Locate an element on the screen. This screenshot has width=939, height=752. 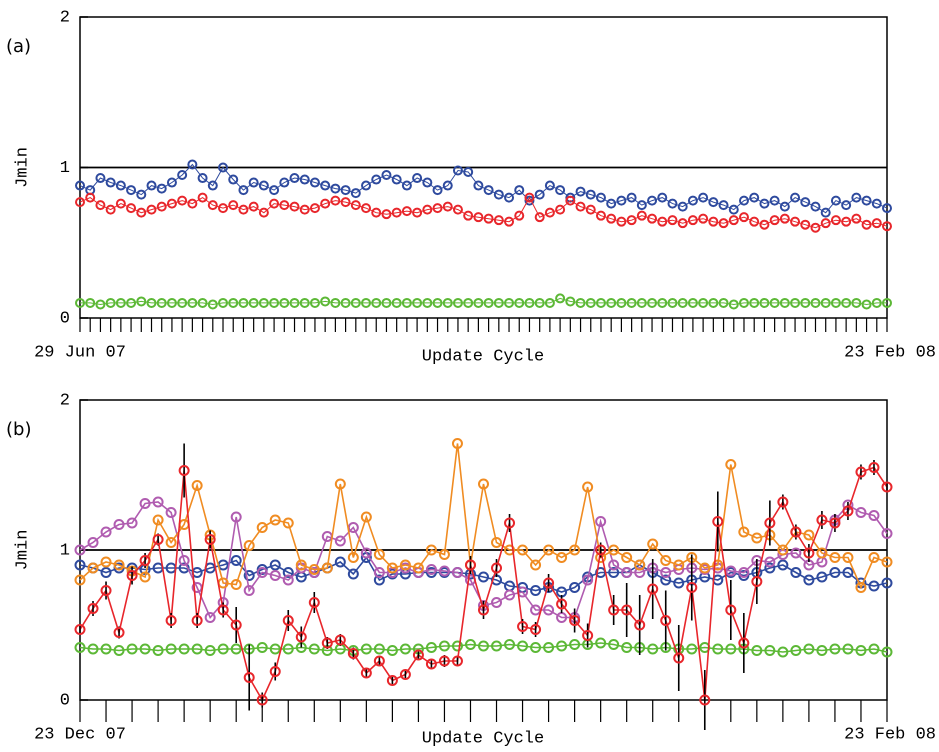
y-tick-label: 2 is located at coordinates (65, 17).